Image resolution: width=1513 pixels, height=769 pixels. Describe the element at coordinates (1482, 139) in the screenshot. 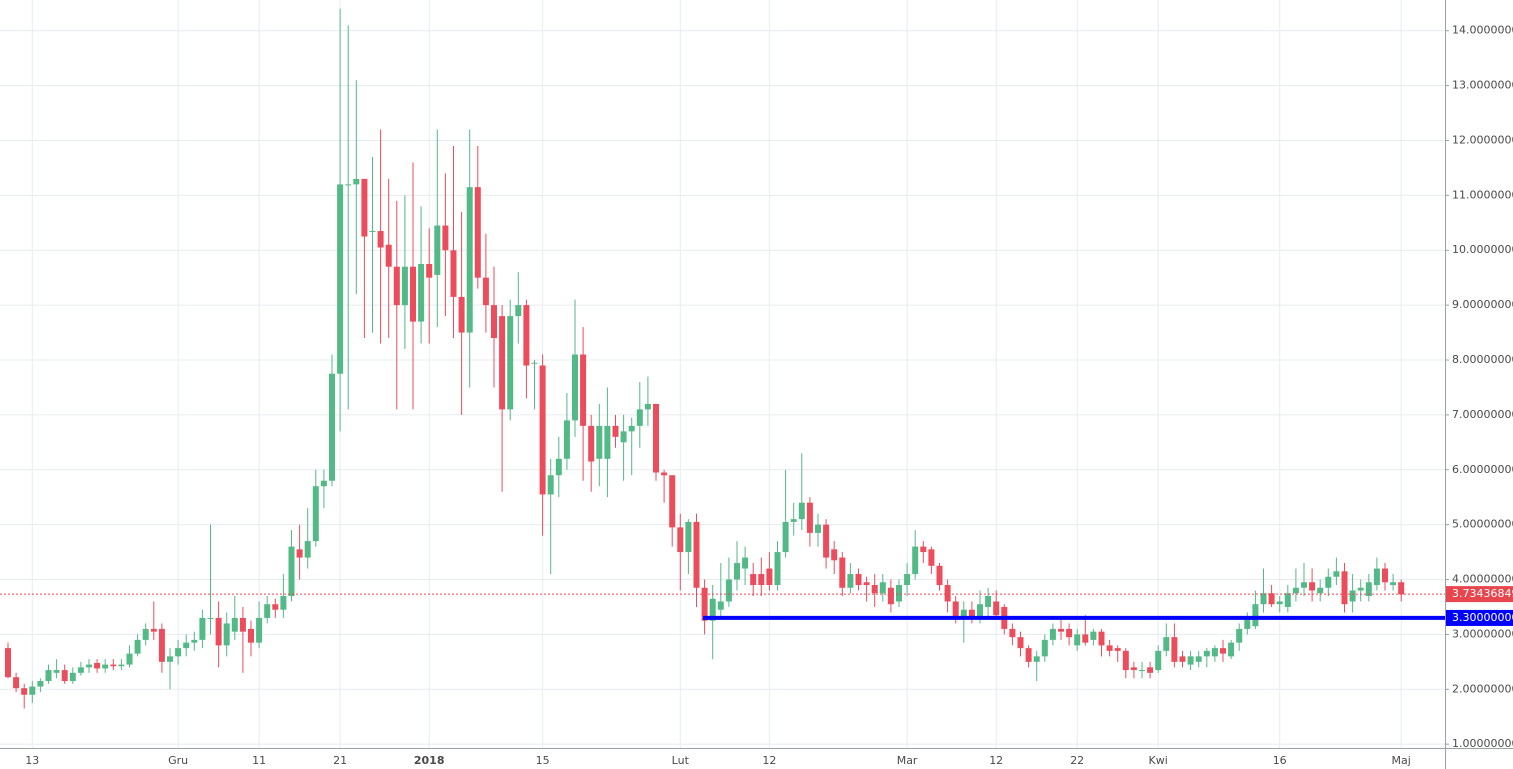

I see `y-tick-label: 12.00000000` at that location.